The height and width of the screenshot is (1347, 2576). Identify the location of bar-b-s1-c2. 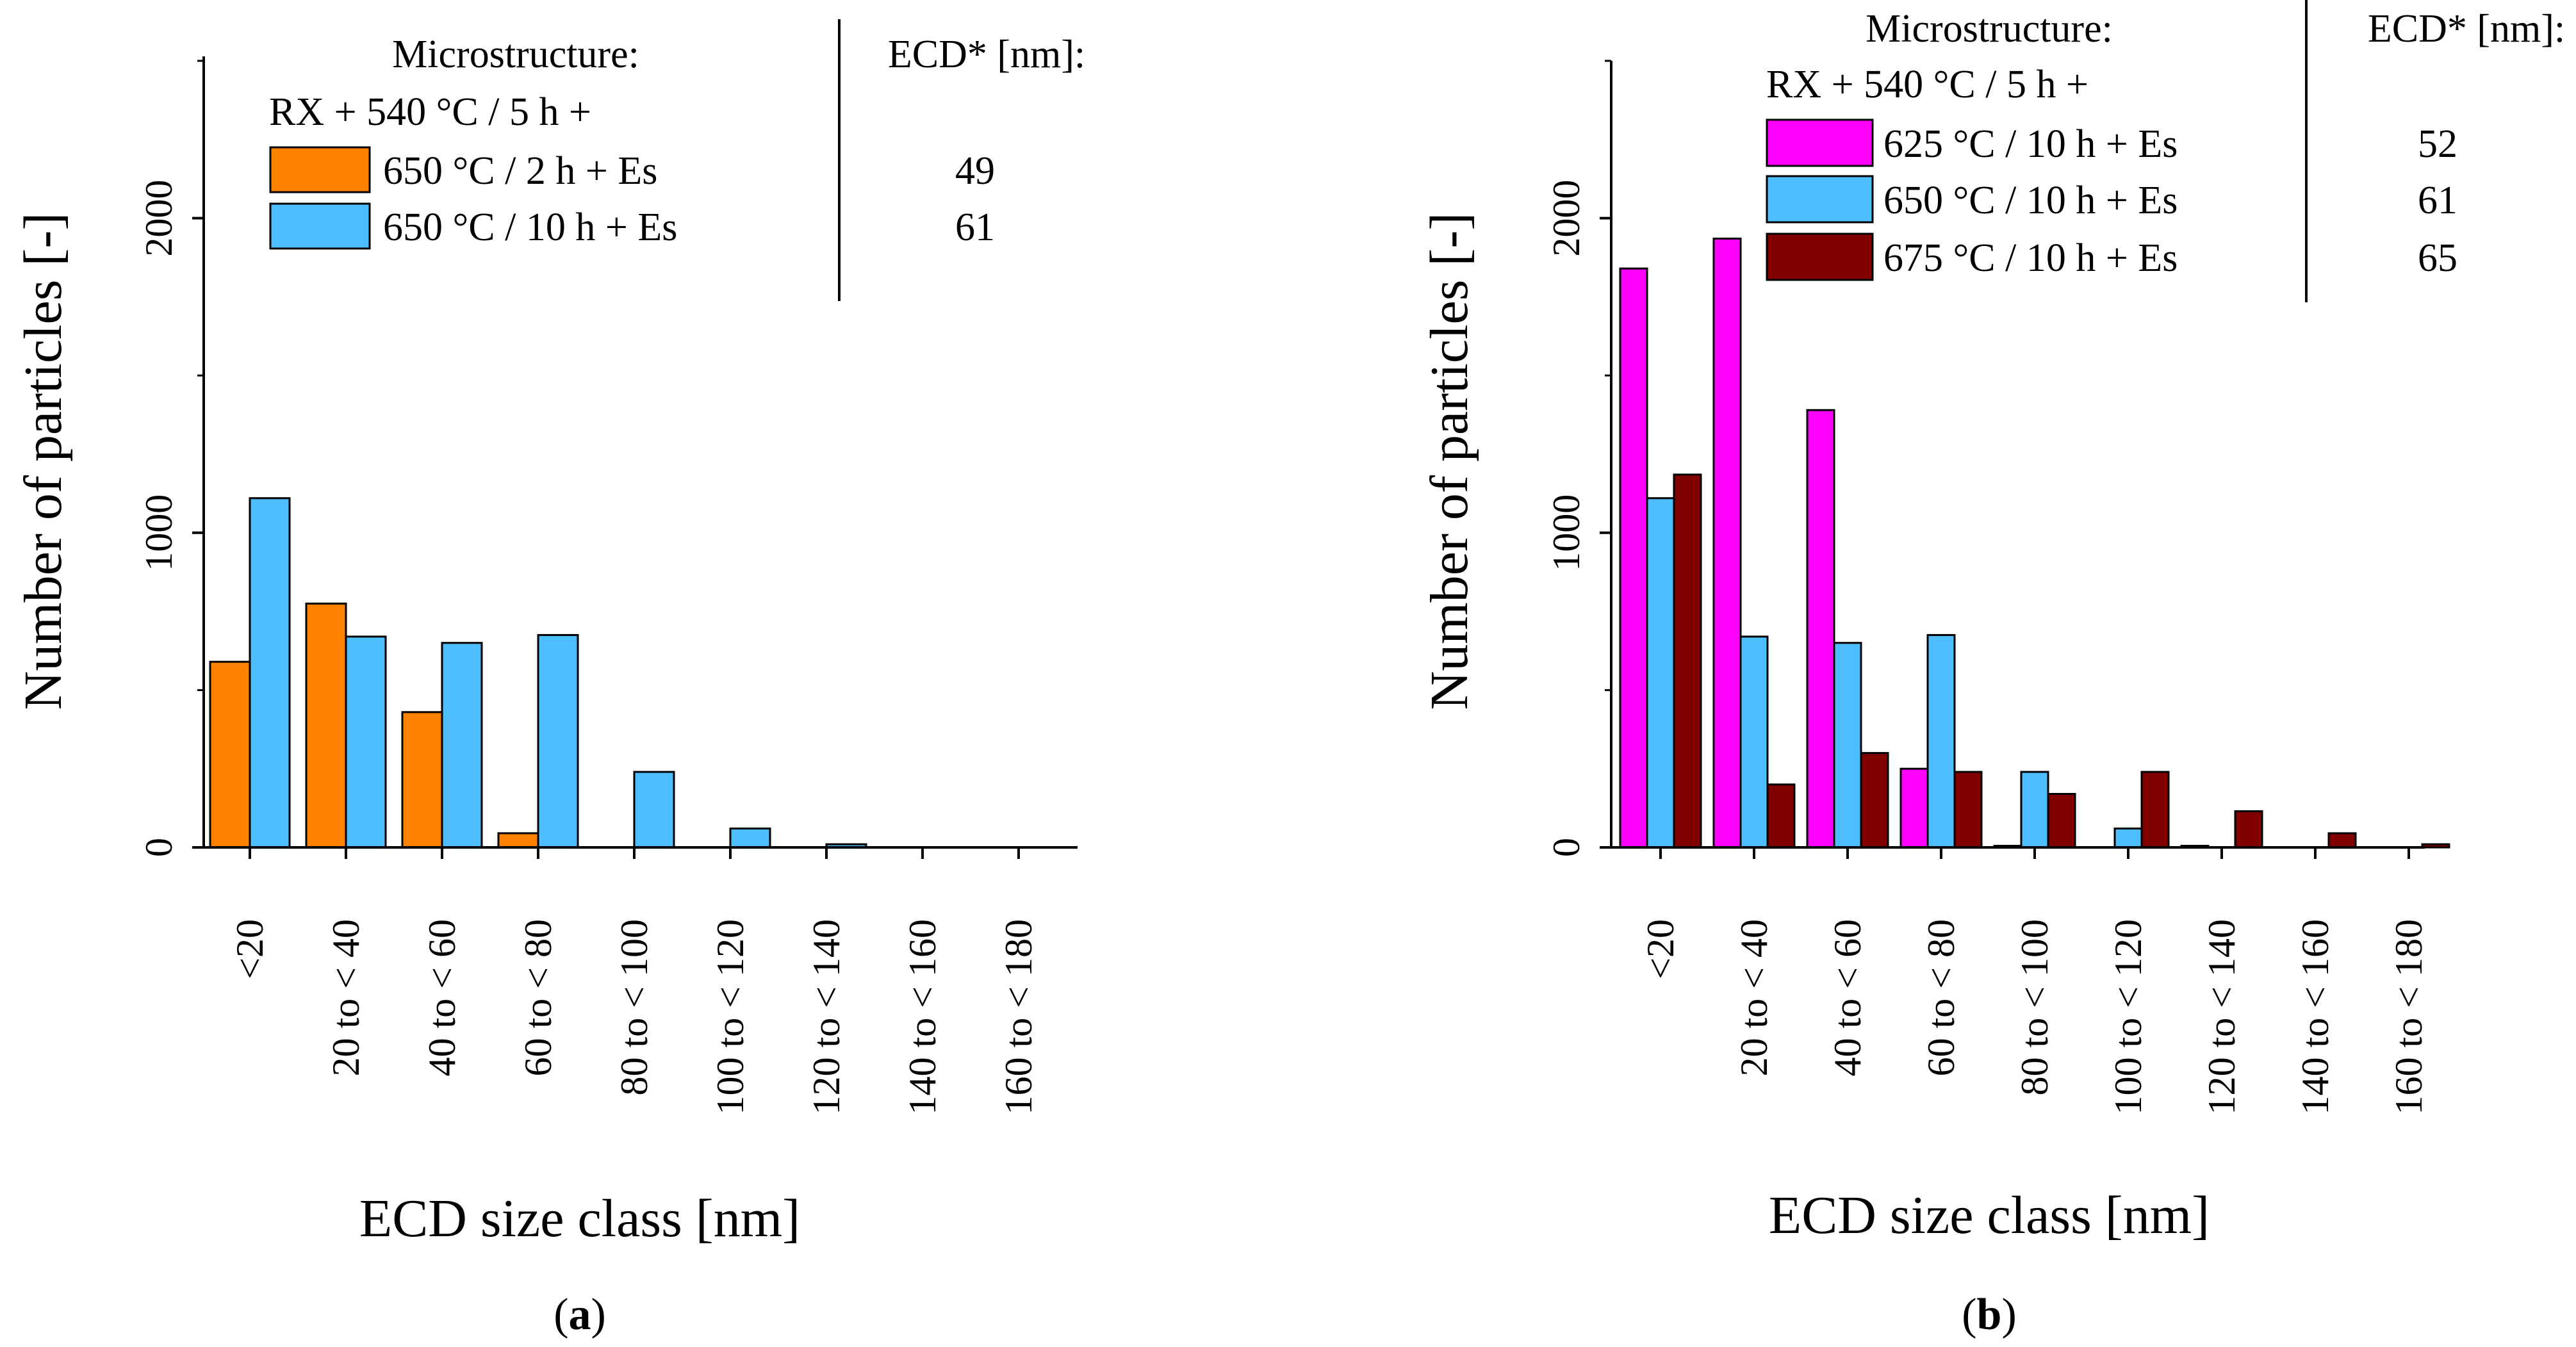
(1848, 745).